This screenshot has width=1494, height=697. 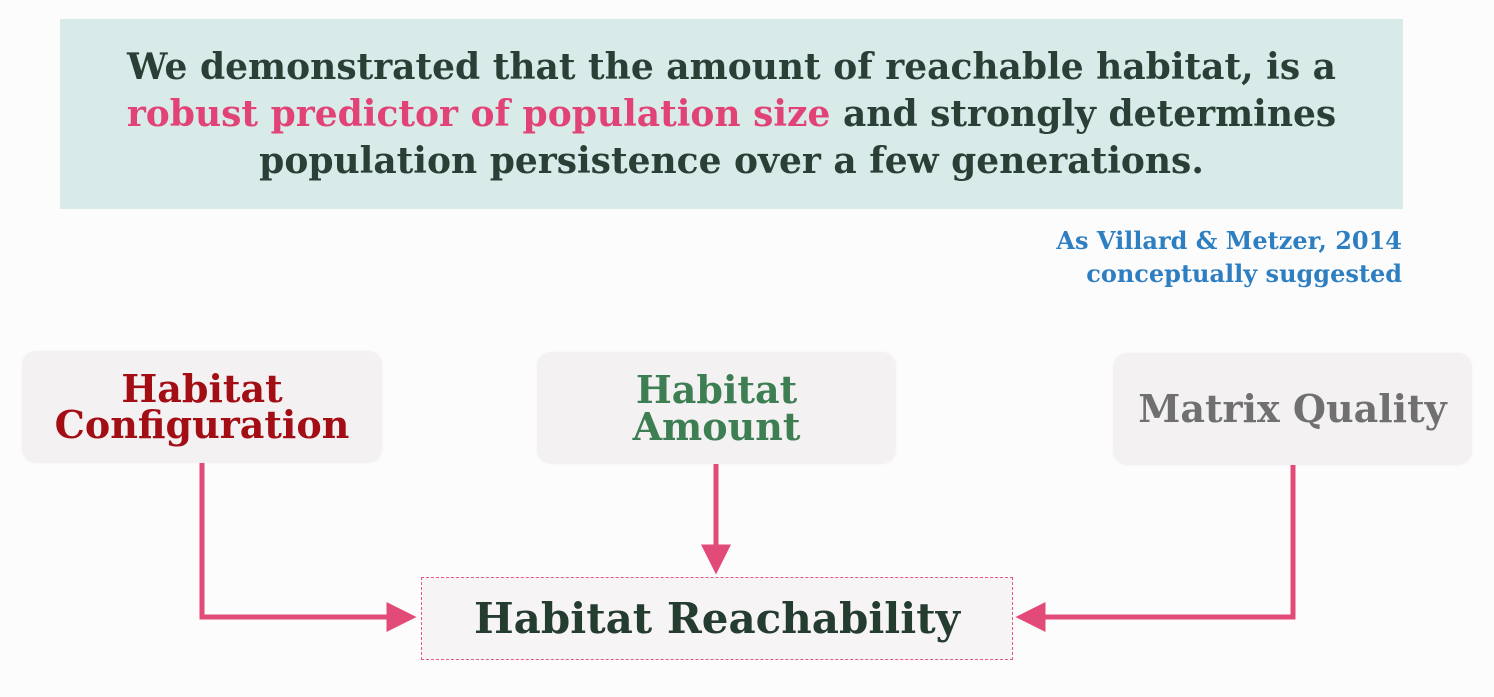 I want to click on banner-highlight: robust predictor of population size, so click(x=478, y=113).